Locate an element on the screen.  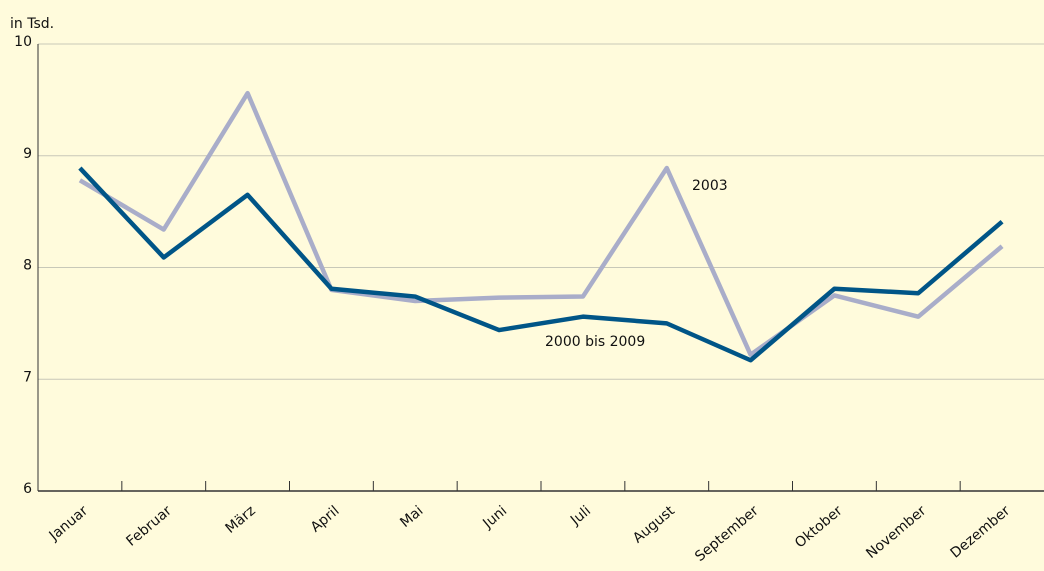
series-label: 2003 is located at coordinates (710, 186).